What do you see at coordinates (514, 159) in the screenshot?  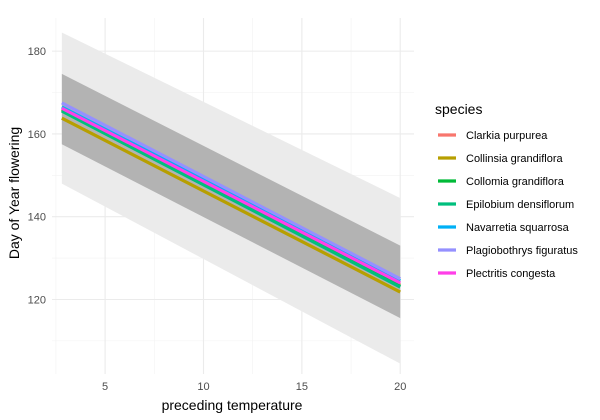 I see `legend-label: Collinsia grandiflora` at bounding box center [514, 159].